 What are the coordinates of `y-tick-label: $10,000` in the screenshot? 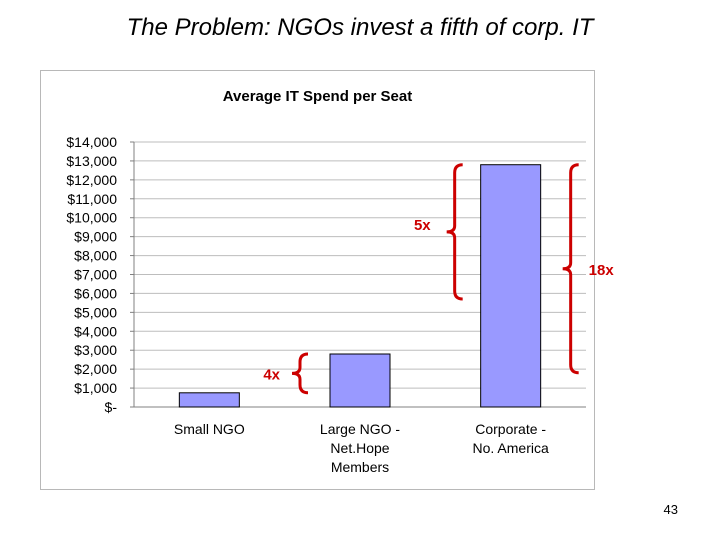 It's located at (91, 218).